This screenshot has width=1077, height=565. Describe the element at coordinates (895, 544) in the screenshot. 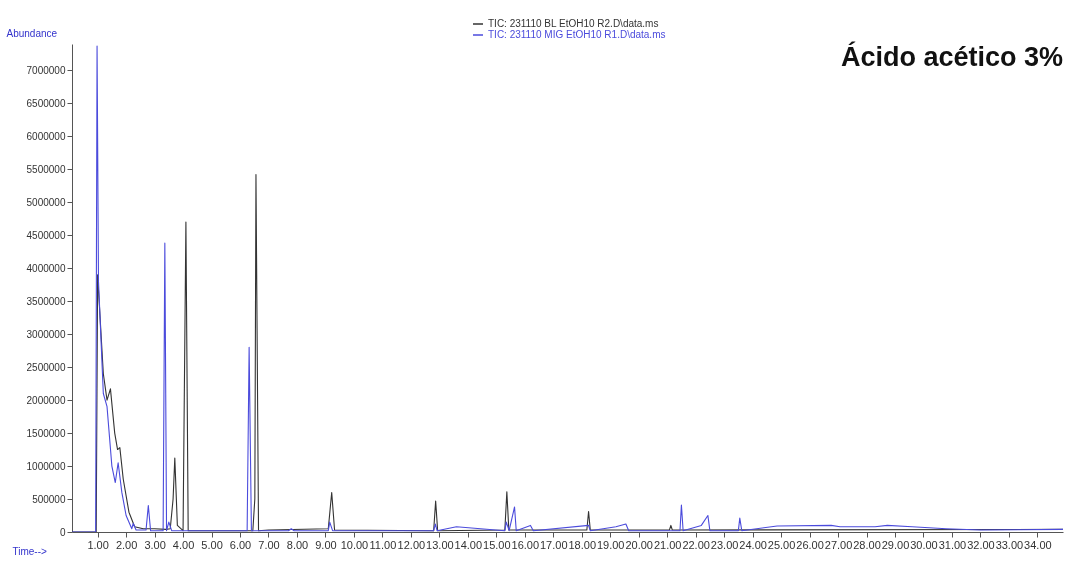

I see `x-tick-label: 29.00` at that location.